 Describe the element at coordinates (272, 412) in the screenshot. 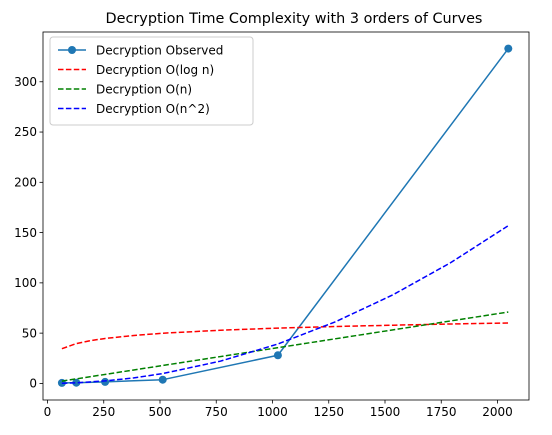

I see `x-tick-label: 1000` at that location.